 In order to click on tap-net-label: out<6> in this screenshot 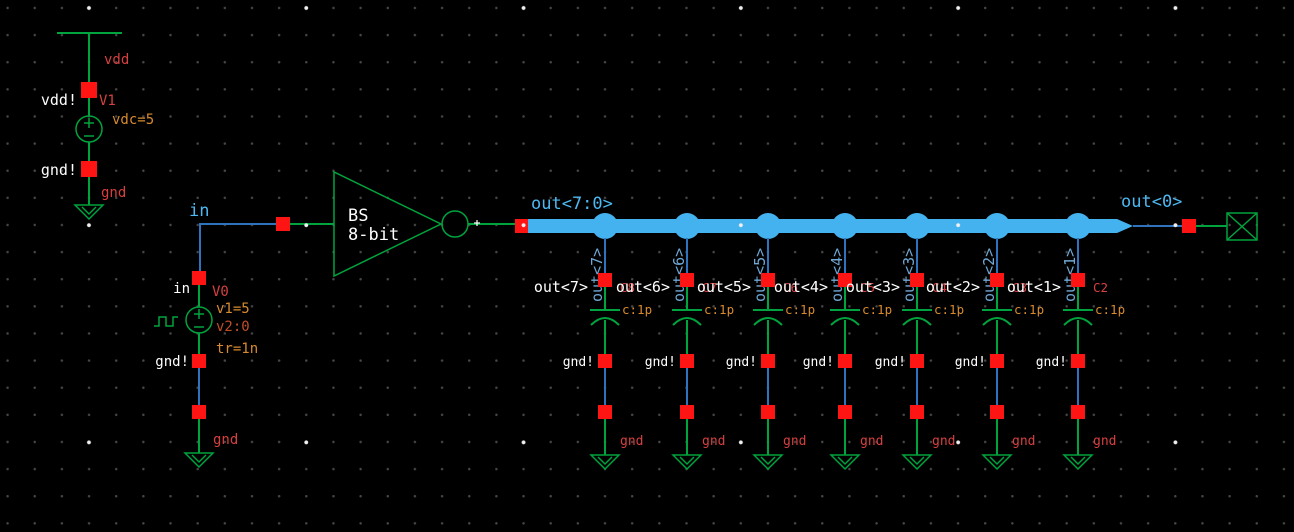, I will do `click(643, 287)`.